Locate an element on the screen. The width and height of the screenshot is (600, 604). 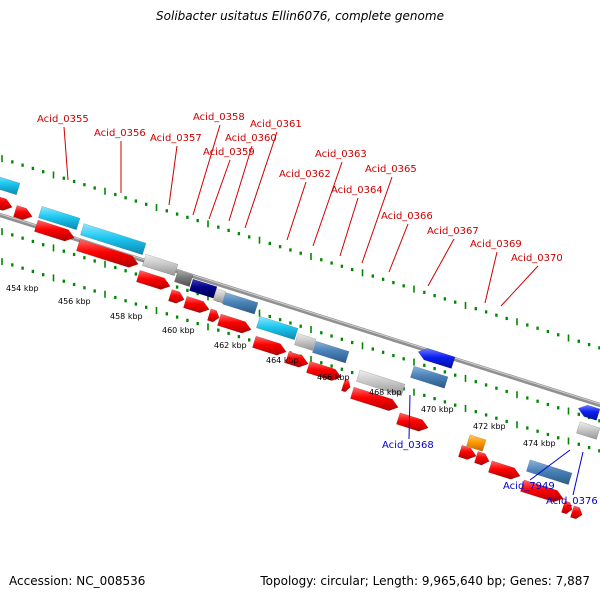
scale-tick-label: 464 kbp is located at coordinates (282, 360).